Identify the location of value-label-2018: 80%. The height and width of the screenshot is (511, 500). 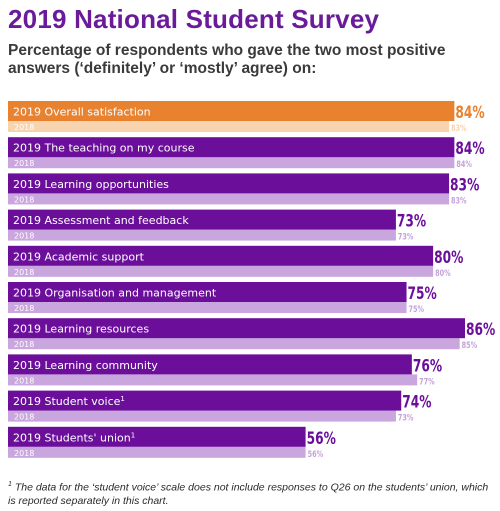
(443, 273).